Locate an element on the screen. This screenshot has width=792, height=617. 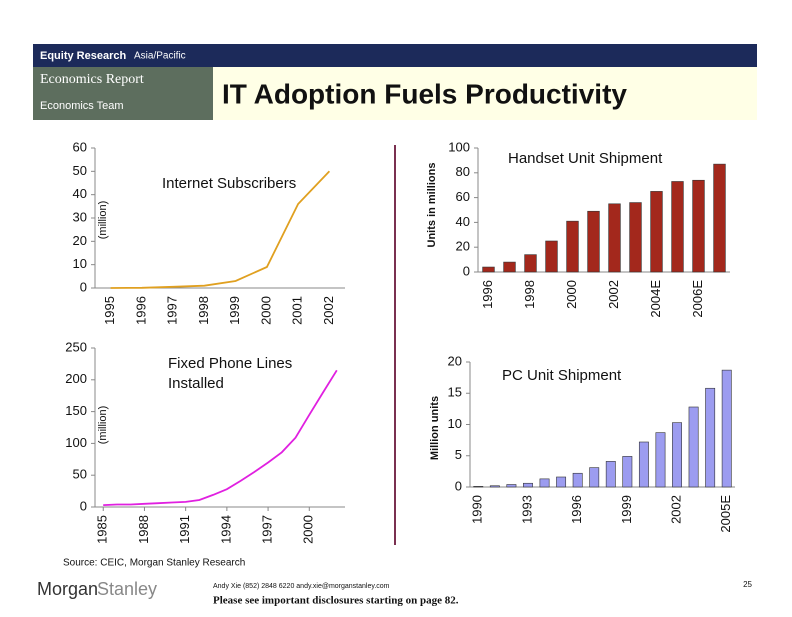
x-tick-label: 1985 is located at coordinates (102, 529).